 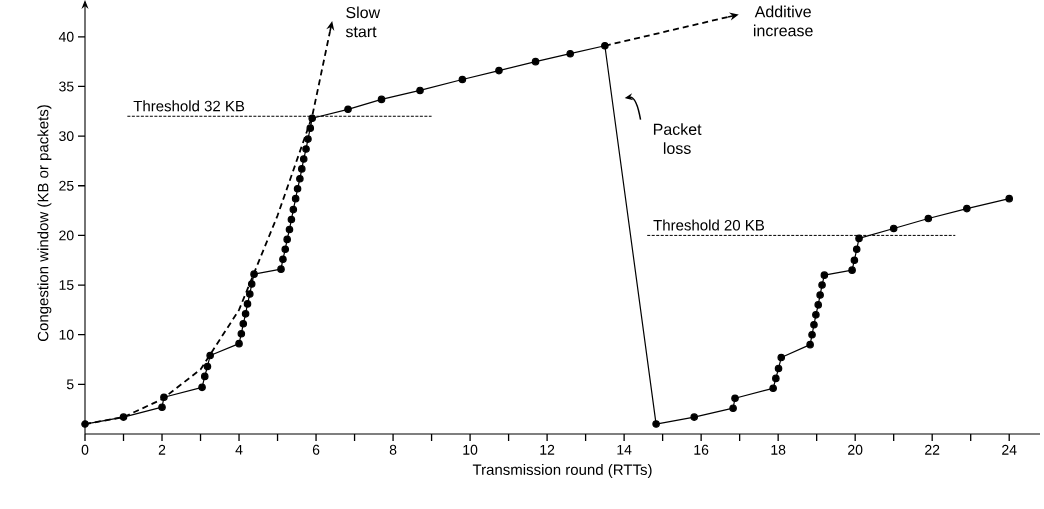 What do you see at coordinates (189, 106) in the screenshot?
I see `series-label: Threshold 32 KB` at bounding box center [189, 106].